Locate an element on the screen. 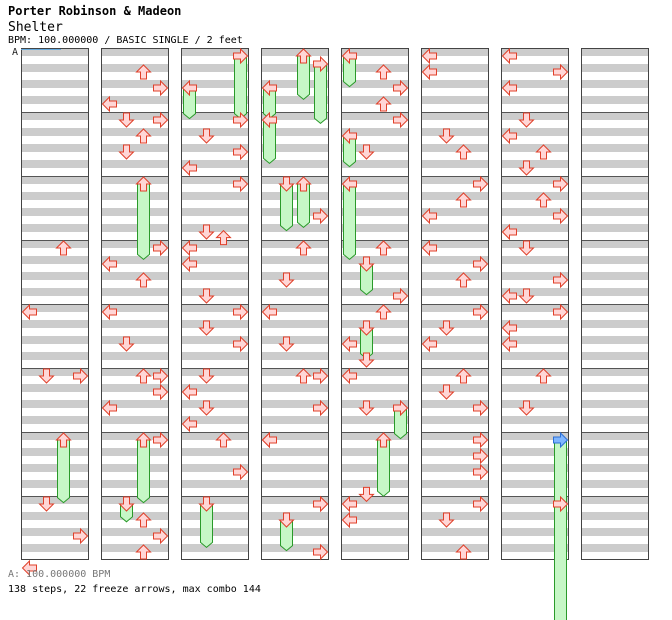 The width and height of the screenshot is (672, 620). section-marker-line is located at coordinates (41, 49).